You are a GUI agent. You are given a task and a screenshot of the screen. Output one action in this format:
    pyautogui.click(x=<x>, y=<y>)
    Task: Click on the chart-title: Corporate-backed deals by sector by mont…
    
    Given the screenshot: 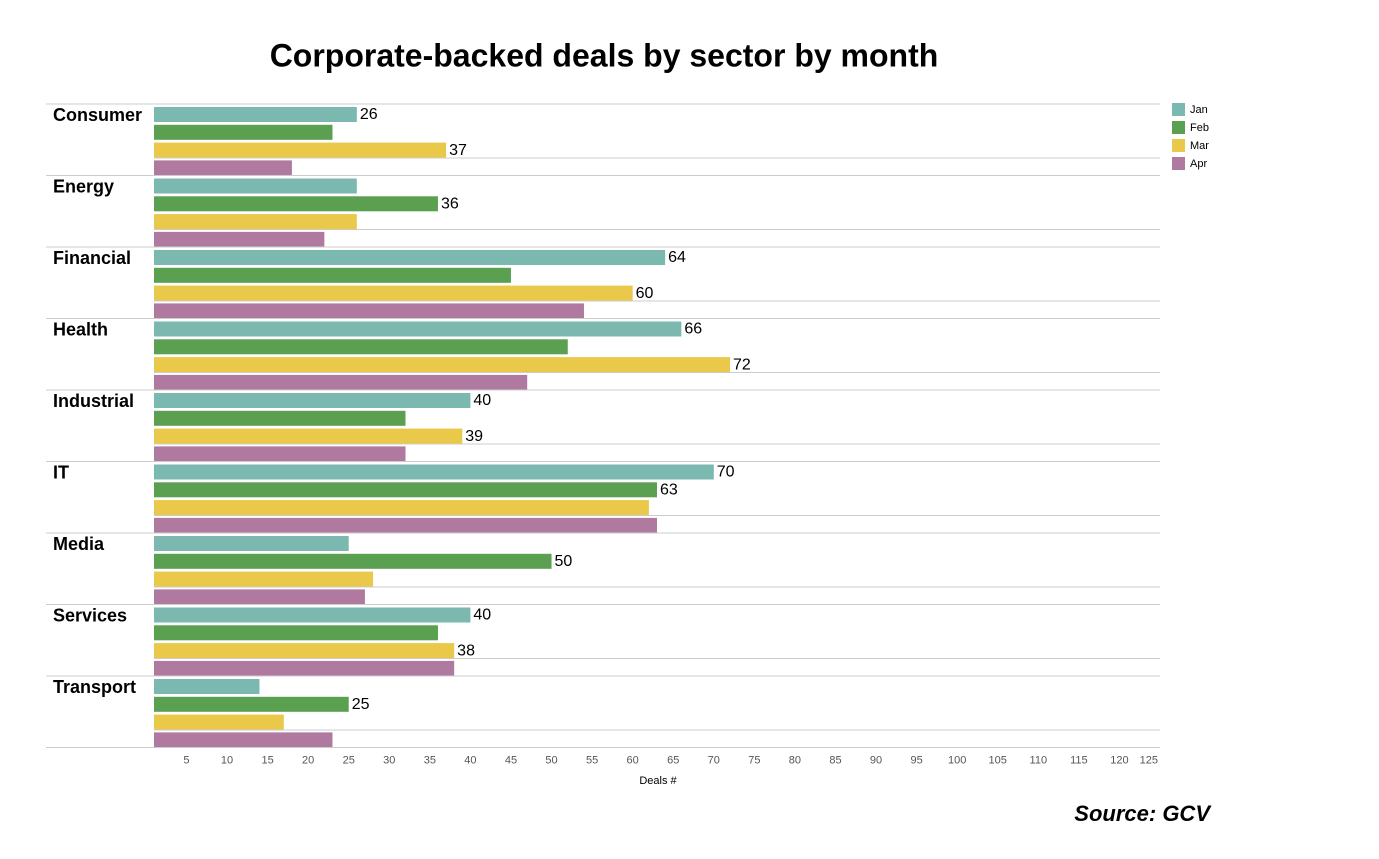 What is the action you would take?
    pyautogui.click(x=604, y=55)
    